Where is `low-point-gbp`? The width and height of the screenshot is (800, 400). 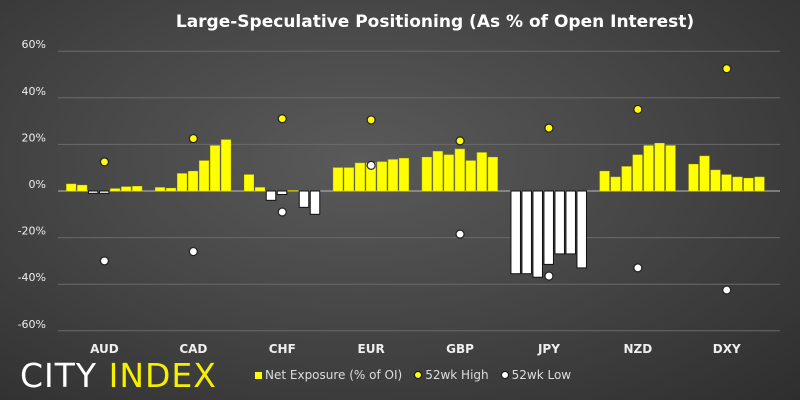
low-point-gbp is located at coordinates (460, 234).